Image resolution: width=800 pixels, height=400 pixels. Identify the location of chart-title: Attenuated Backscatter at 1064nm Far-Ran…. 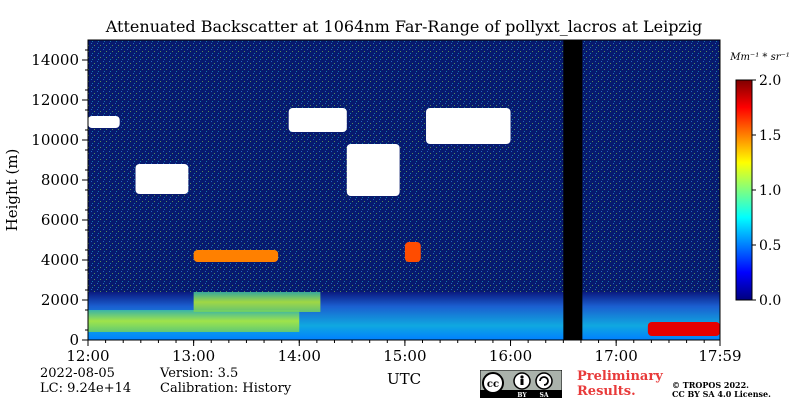
(403, 26).